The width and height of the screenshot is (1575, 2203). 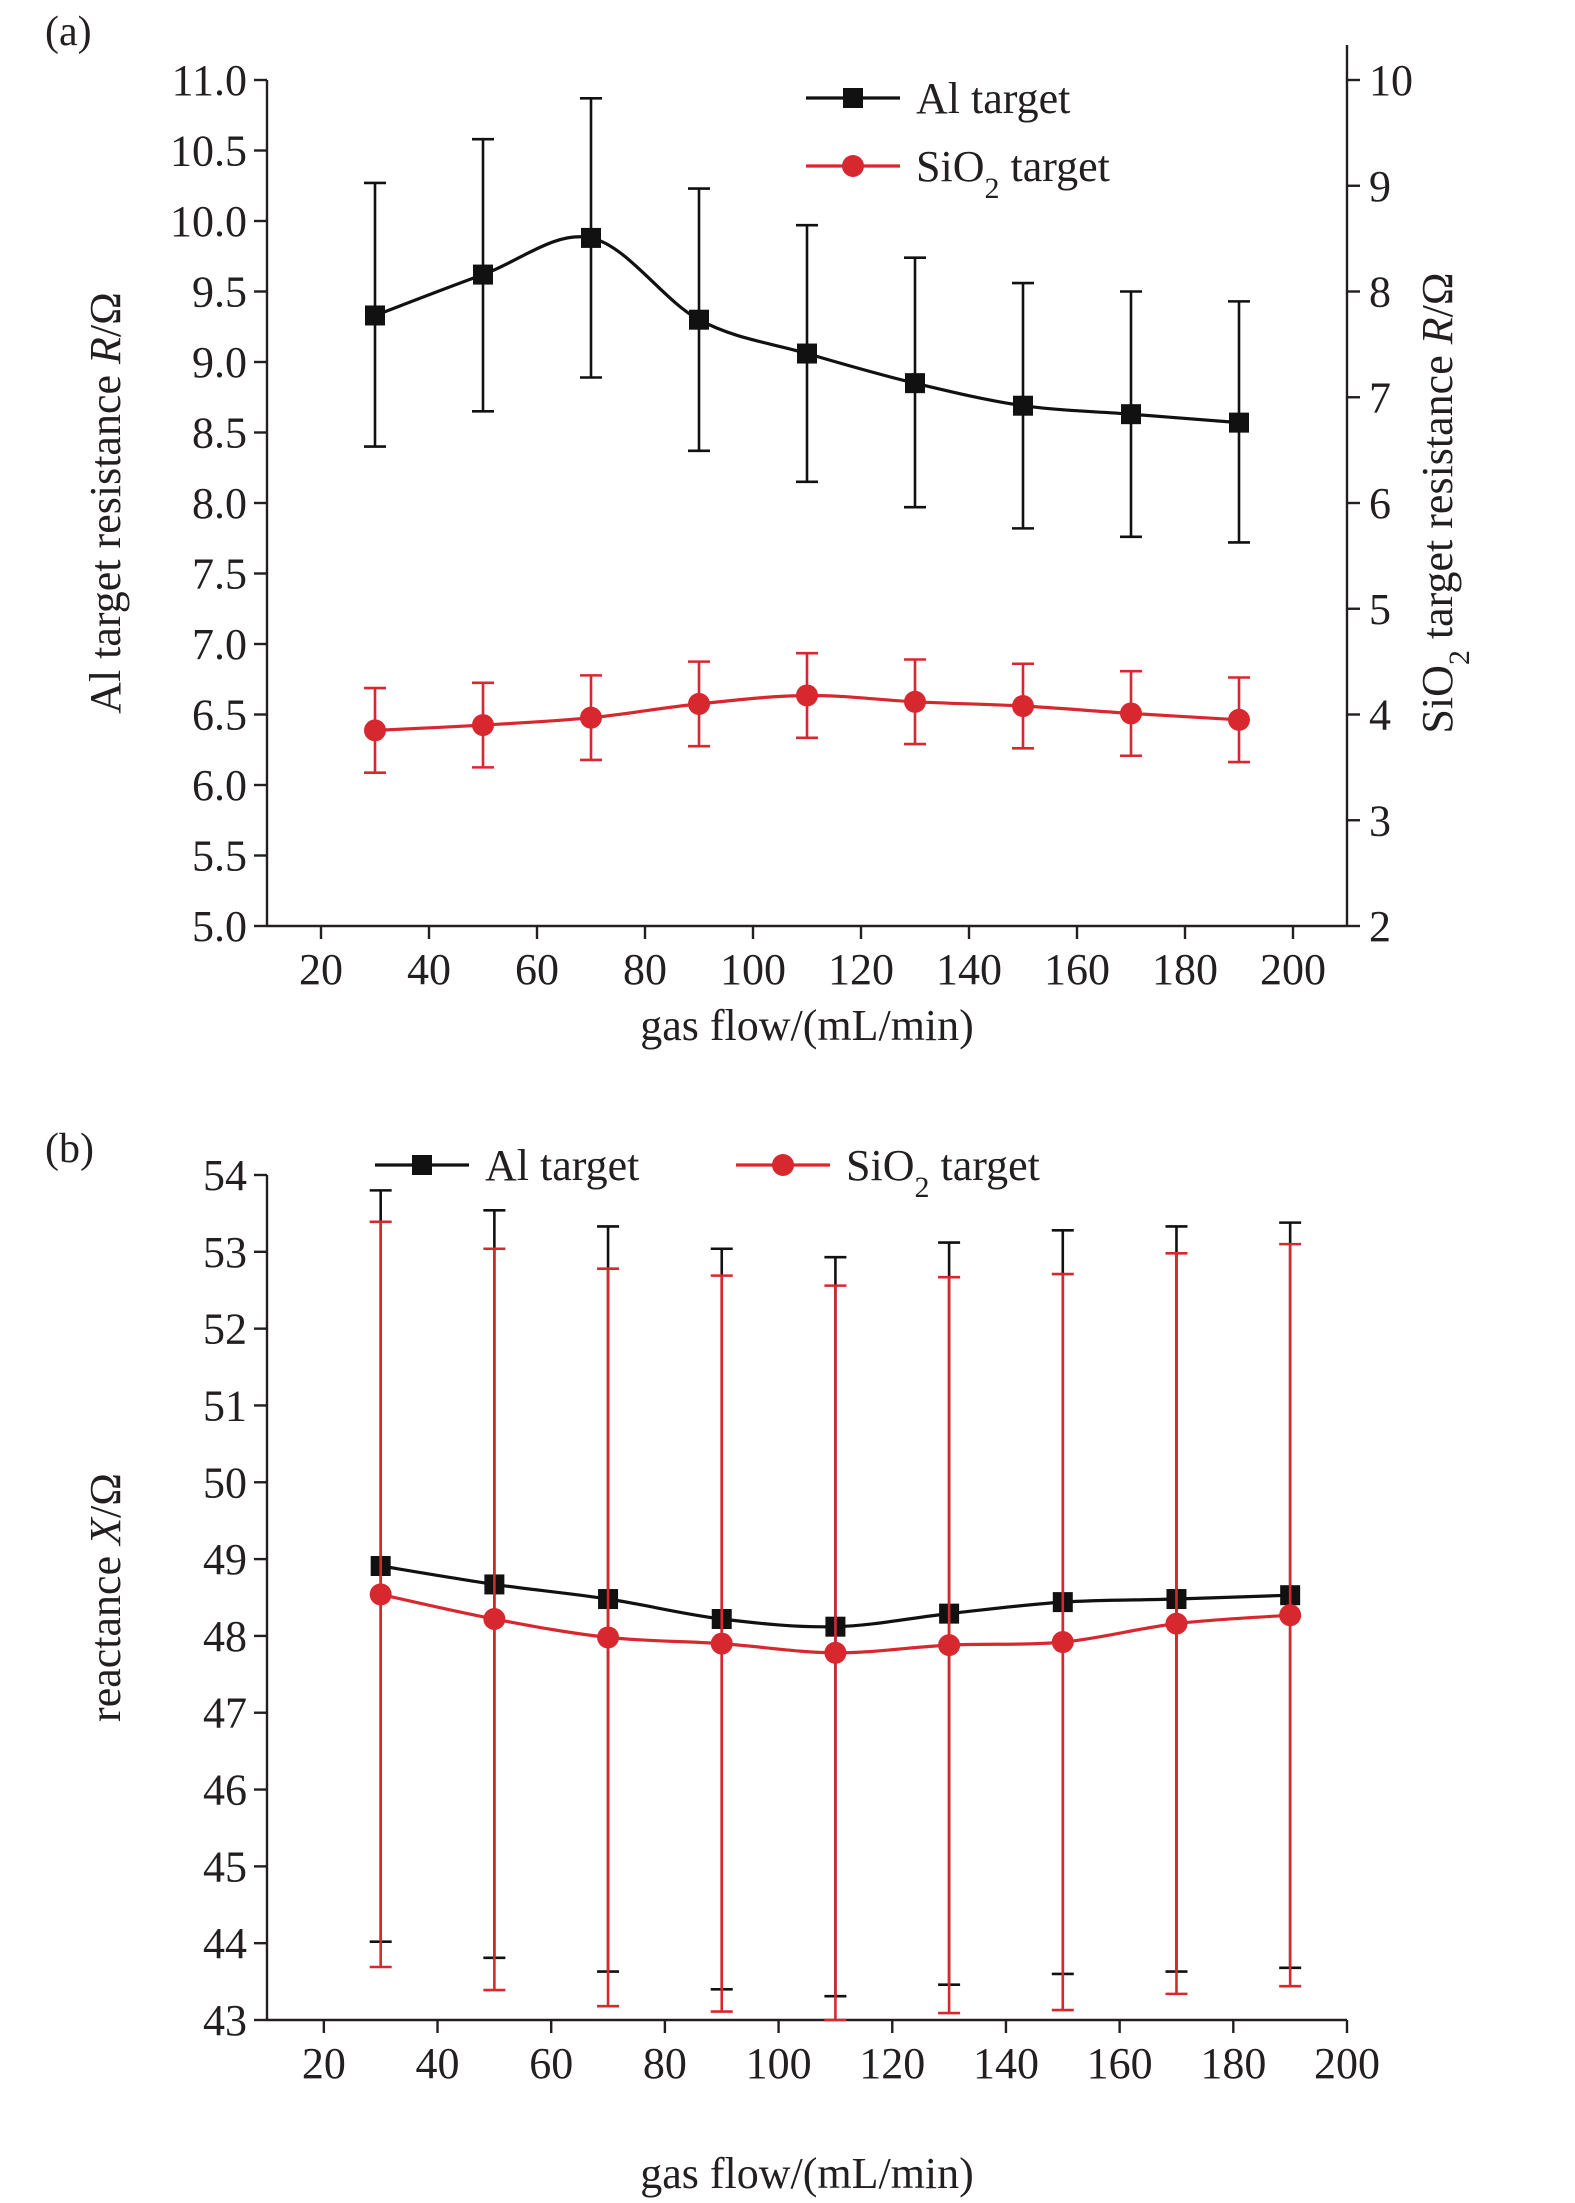 What do you see at coordinates (1380, 397) in the screenshot?
I see `y2-tick-label: 7` at bounding box center [1380, 397].